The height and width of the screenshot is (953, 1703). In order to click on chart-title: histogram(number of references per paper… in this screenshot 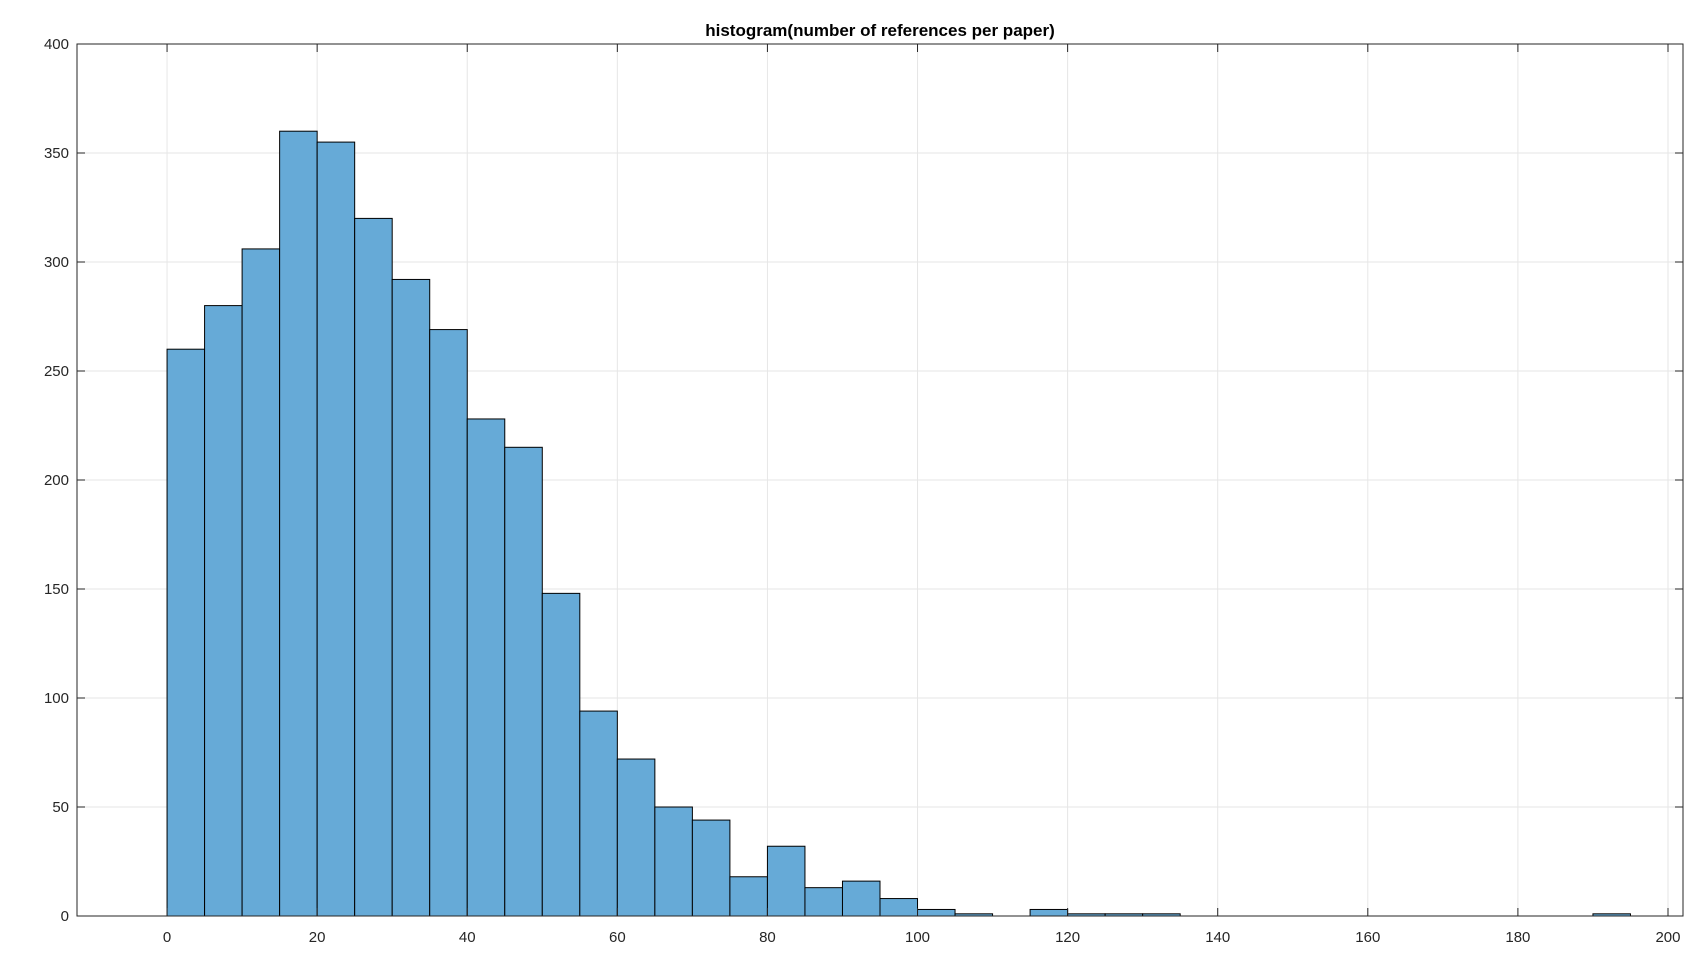, I will do `click(880, 30)`.